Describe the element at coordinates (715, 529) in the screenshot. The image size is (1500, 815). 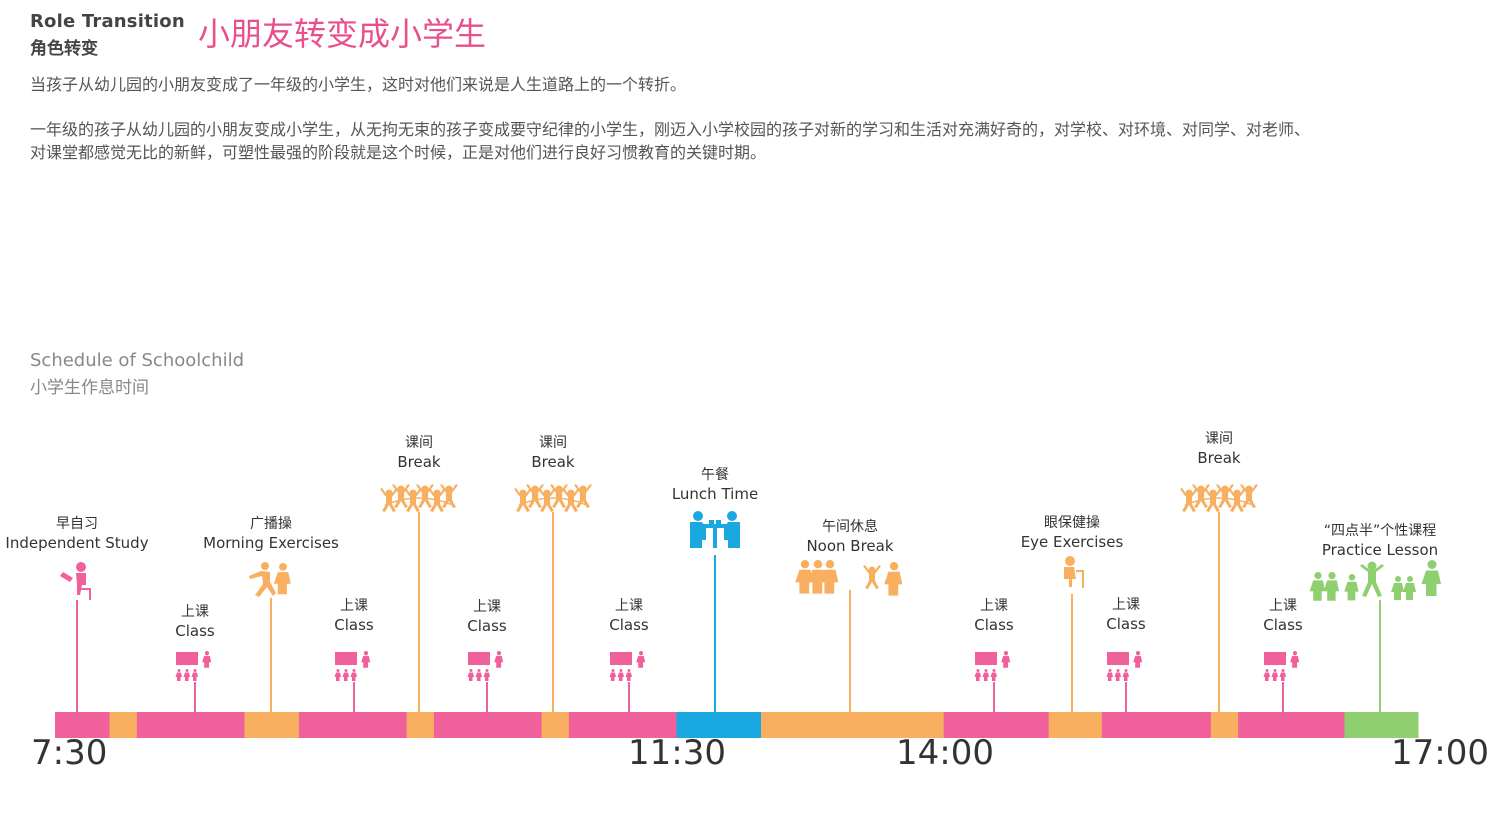
I see `dining-table-icon` at that location.